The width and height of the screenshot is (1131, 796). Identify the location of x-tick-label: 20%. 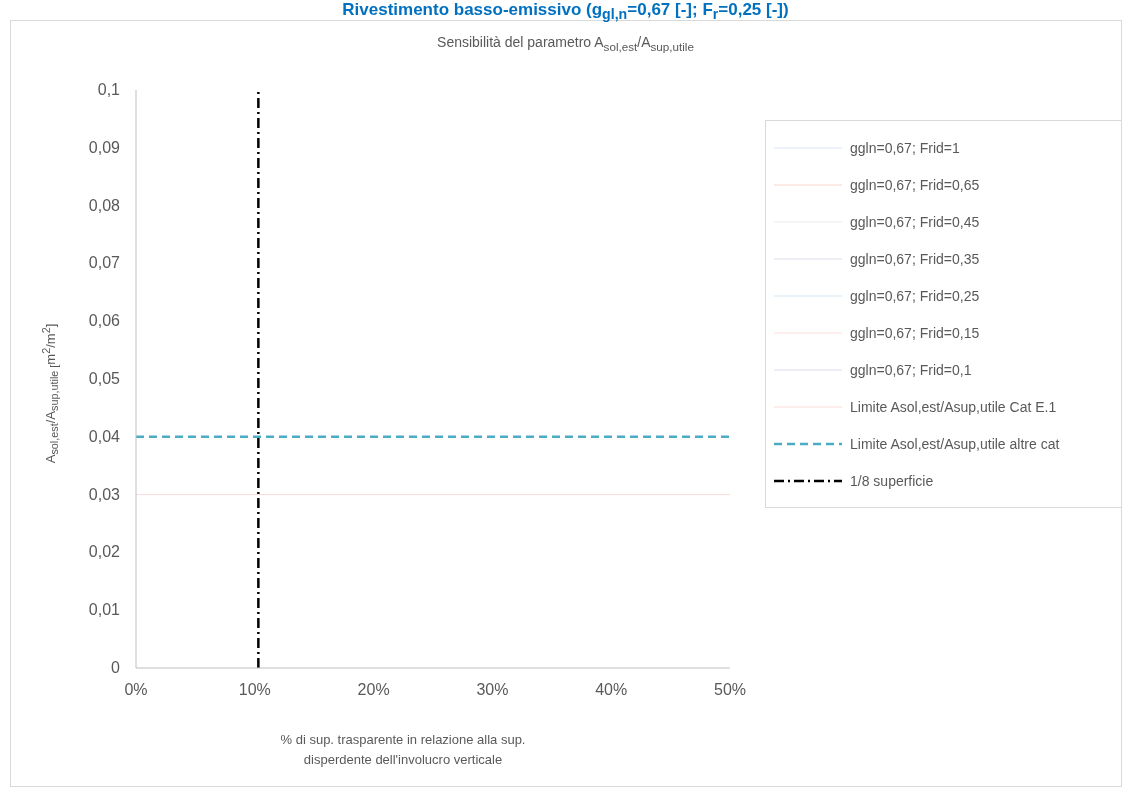
(373, 690).